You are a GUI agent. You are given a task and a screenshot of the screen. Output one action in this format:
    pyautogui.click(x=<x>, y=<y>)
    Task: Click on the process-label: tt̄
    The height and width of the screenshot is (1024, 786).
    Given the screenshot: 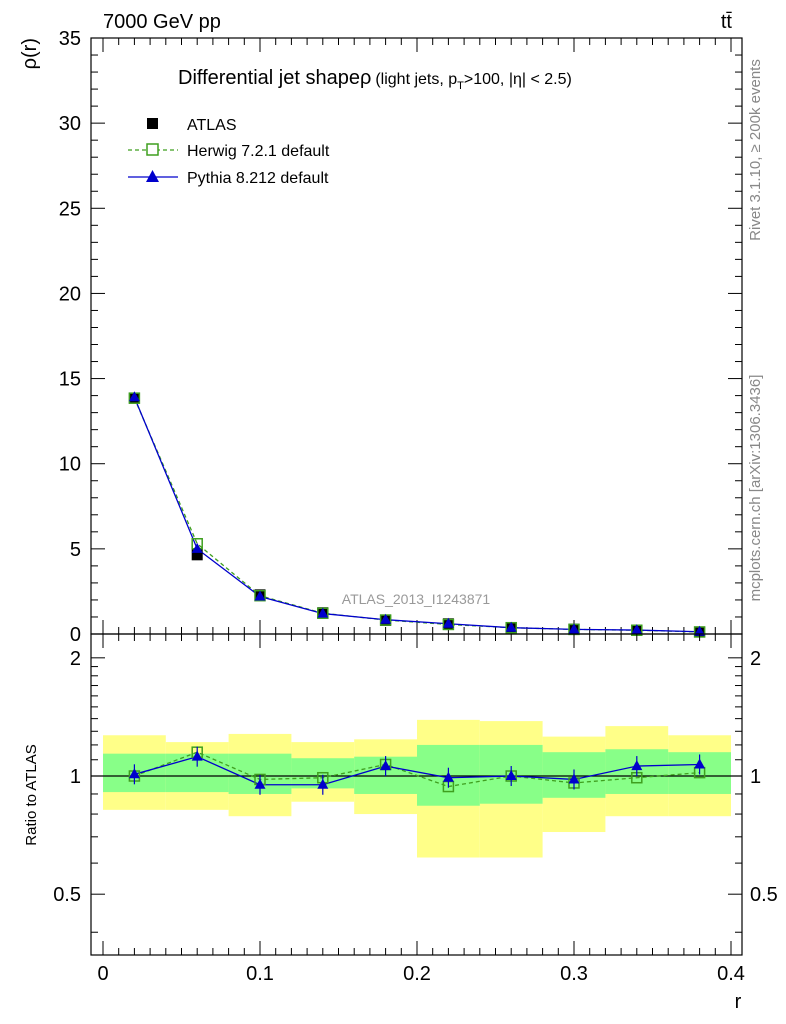 What is the action you would take?
    pyautogui.click(x=727, y=22)
    